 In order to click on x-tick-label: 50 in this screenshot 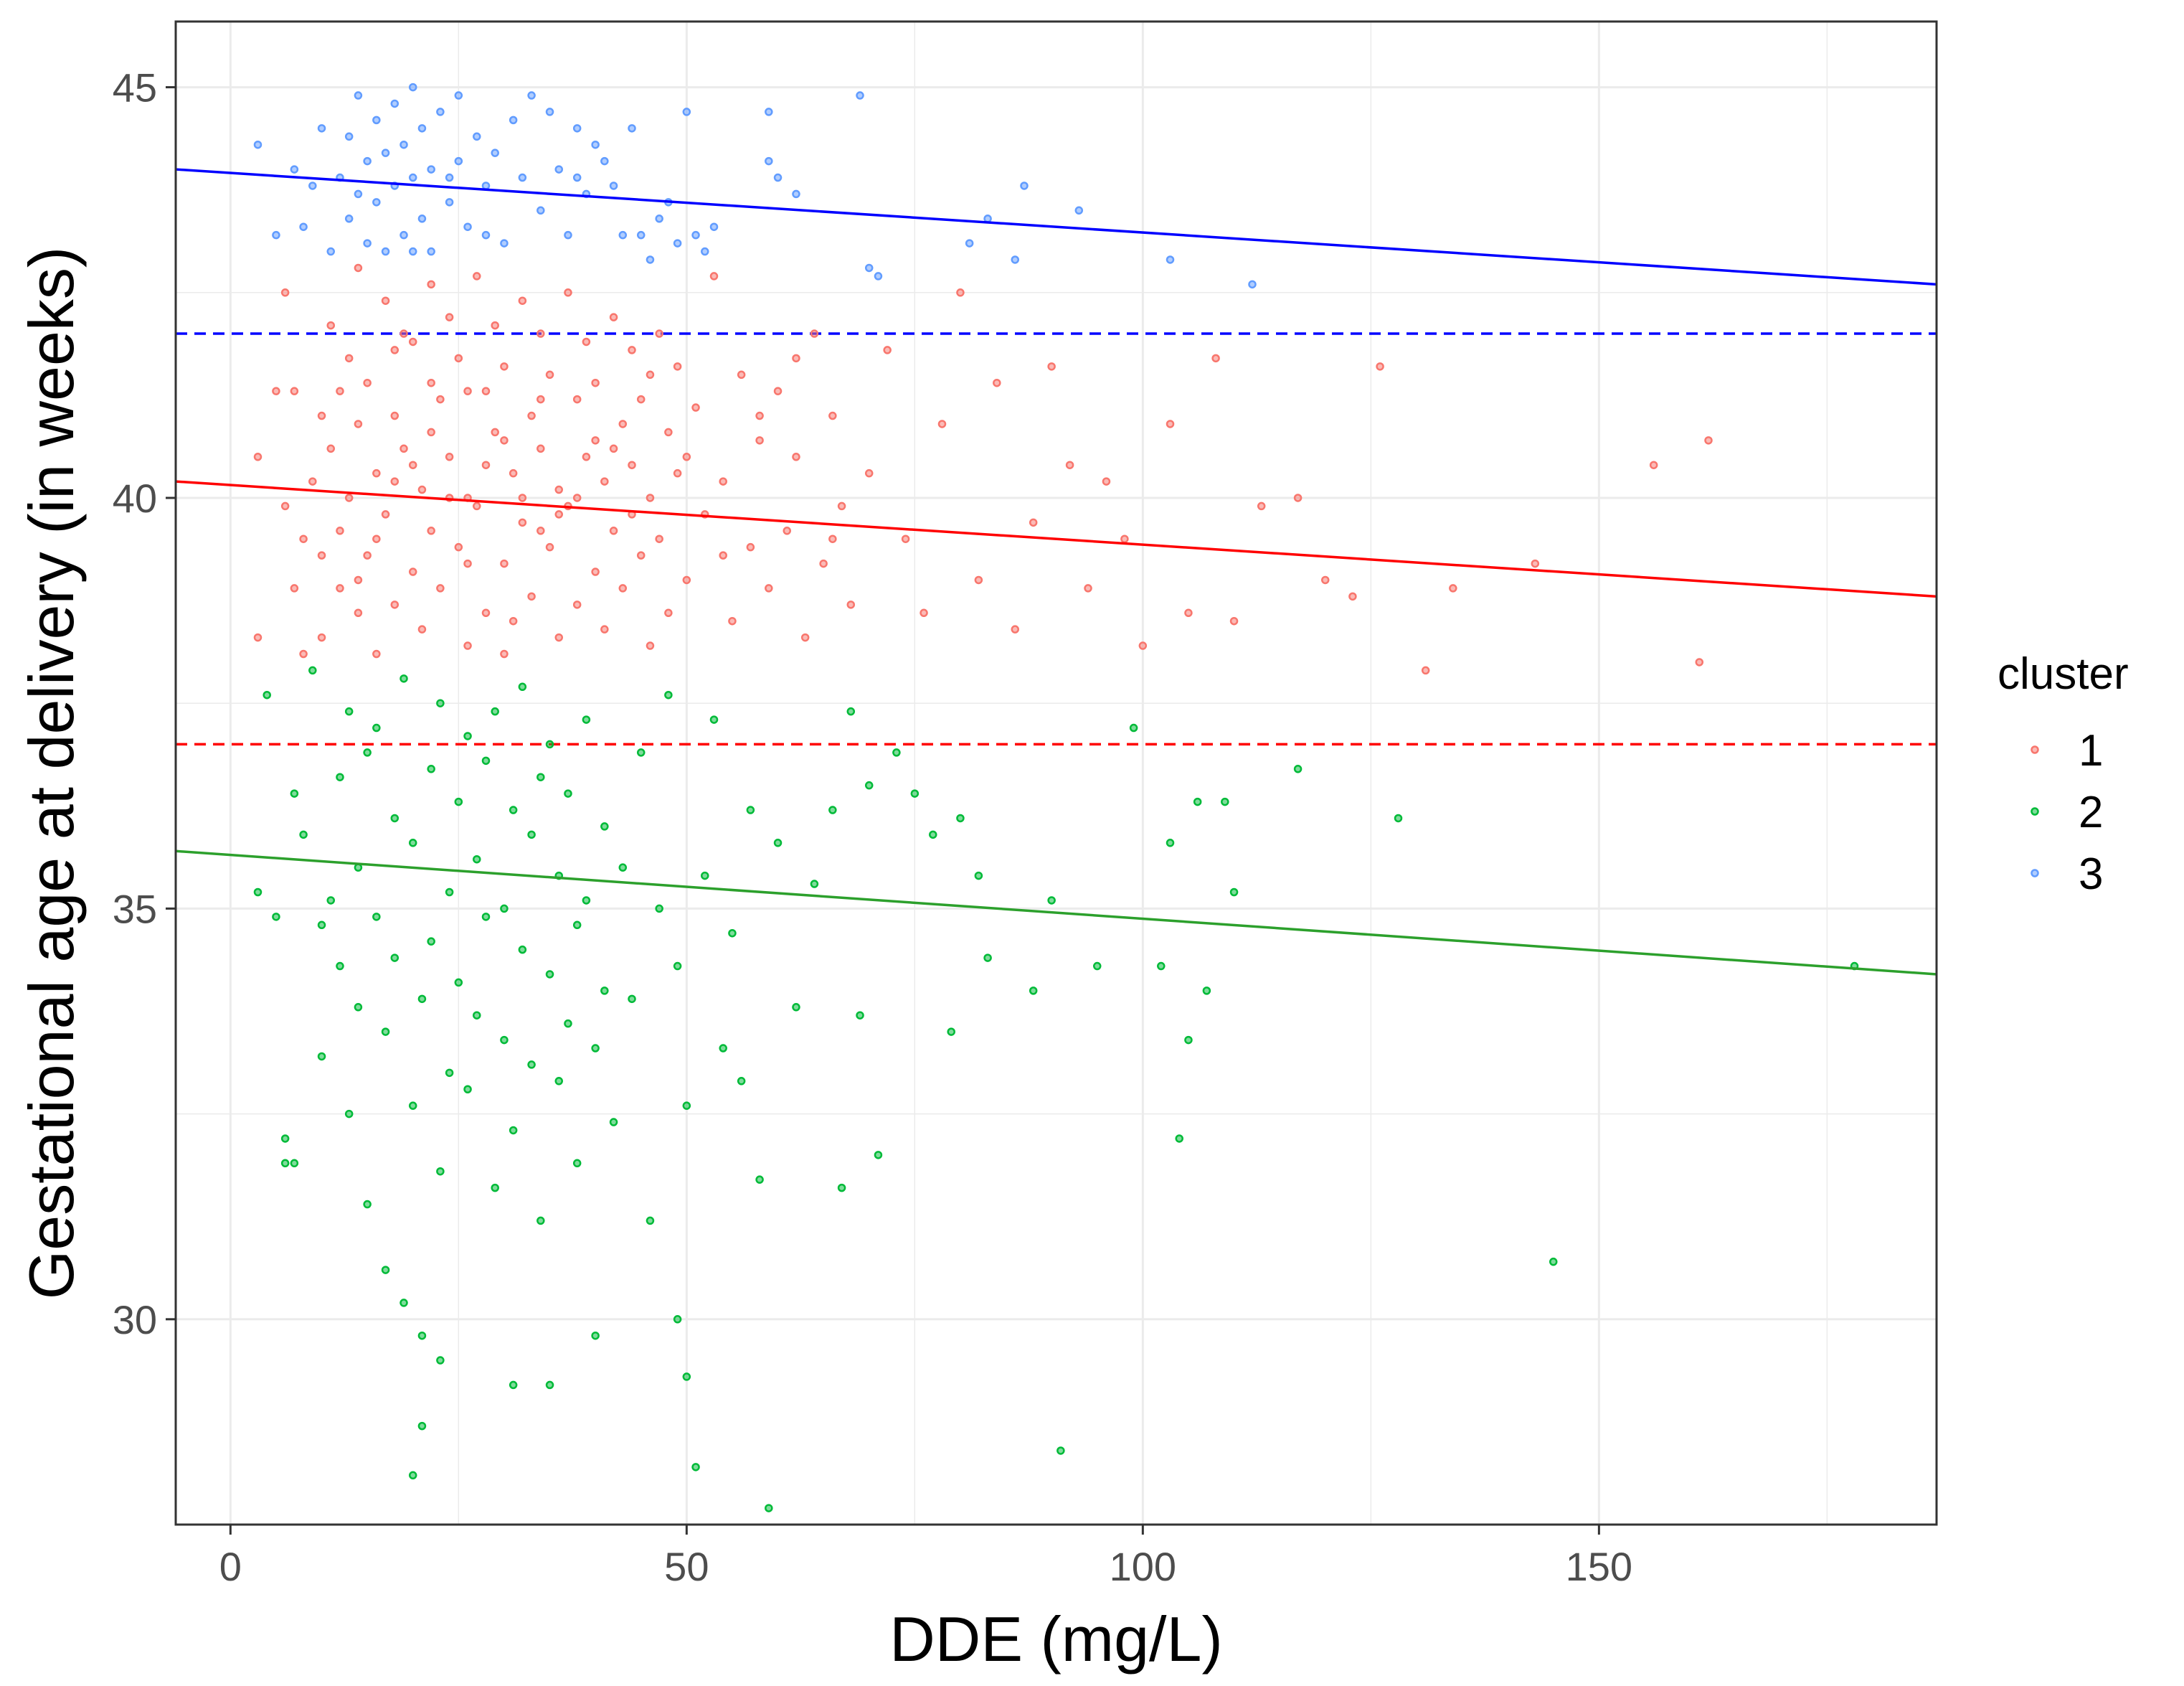, I will do `click(686, 1566)`.